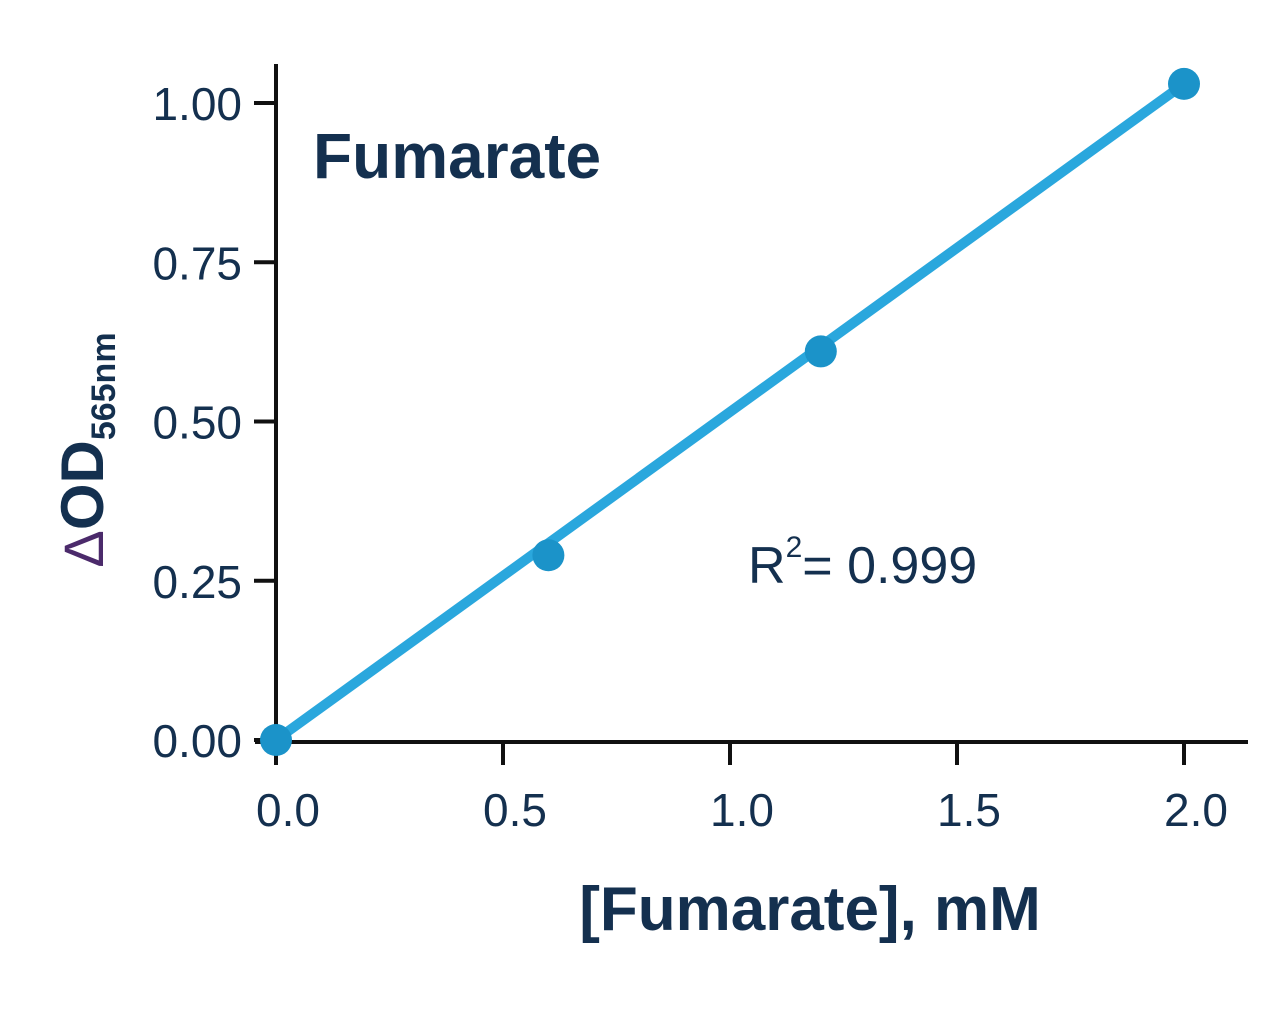  What do you see at coordinates (197, 263) in the screenshot?
I see `y-tick-label: 0.75` at bounding box center [197, 263].